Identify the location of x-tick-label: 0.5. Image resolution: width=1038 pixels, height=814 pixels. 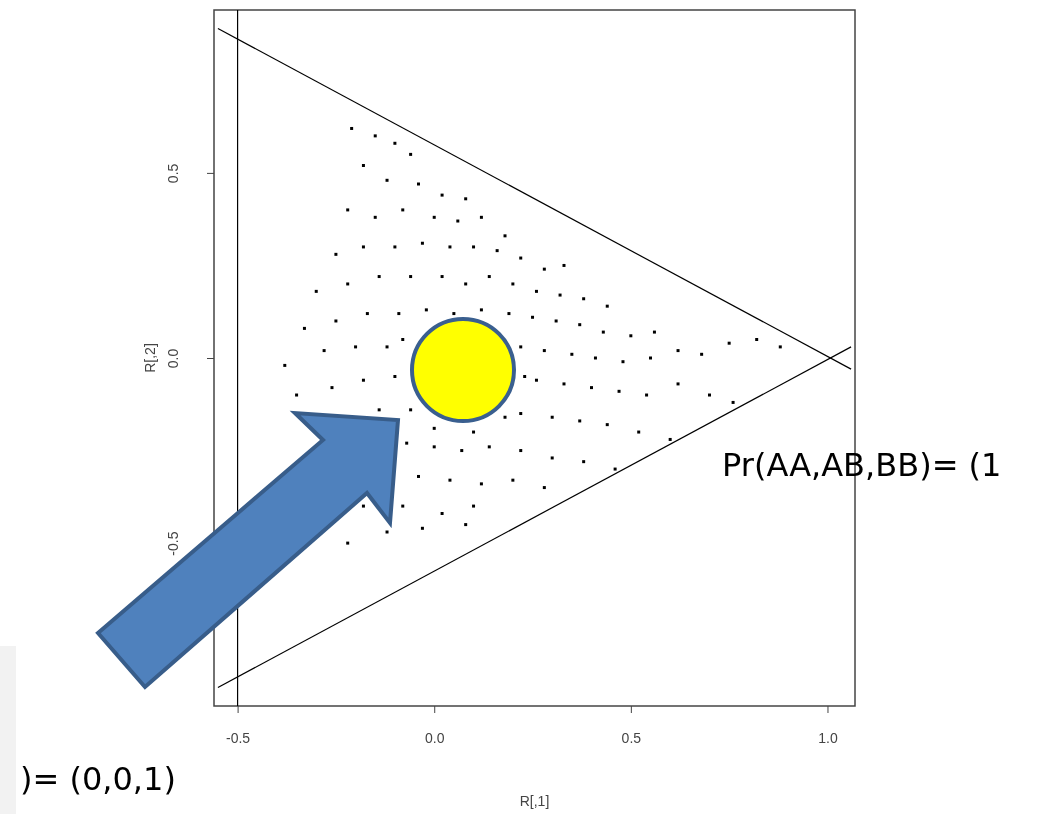
(631, 737).